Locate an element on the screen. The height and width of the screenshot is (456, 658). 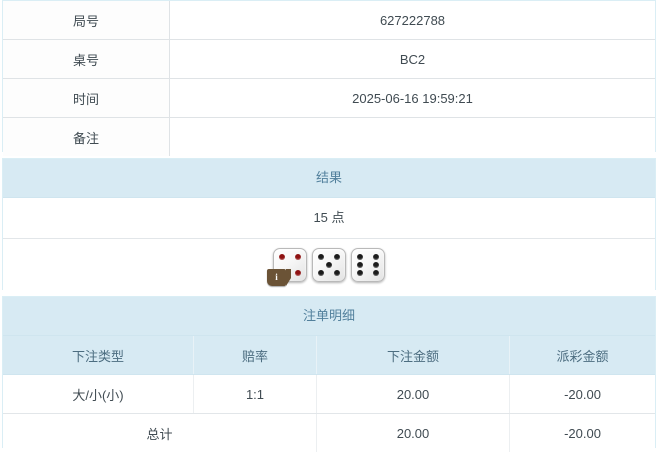
cell-payout-amount: -20.00 is located at coordinates (582, 394).